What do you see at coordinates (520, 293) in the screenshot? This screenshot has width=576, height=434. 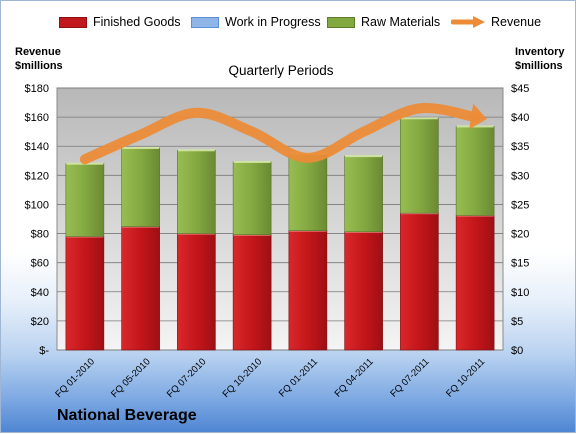 I see `right-tick-label: $10` at bounding box center [520, 293].